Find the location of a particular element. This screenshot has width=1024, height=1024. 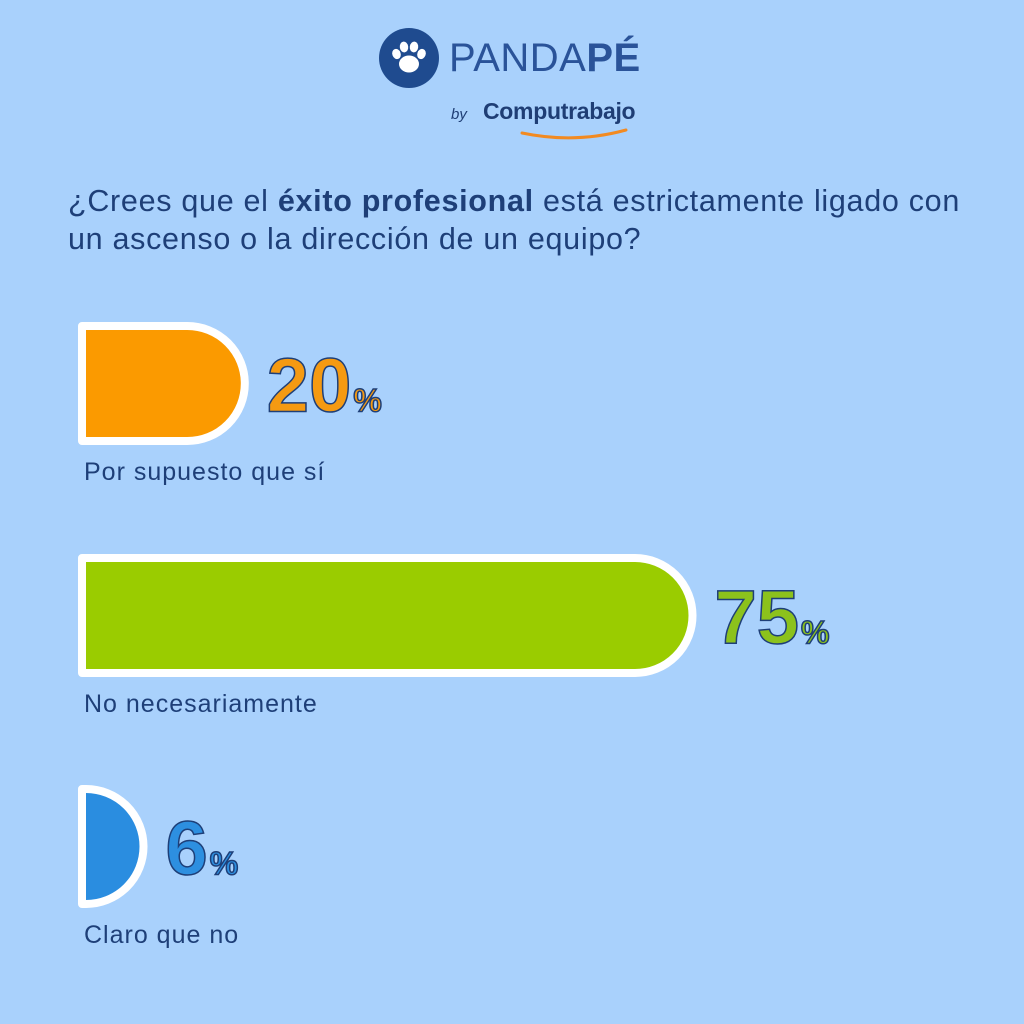

value-label-0: 20% is located at coordinates (324, 386).